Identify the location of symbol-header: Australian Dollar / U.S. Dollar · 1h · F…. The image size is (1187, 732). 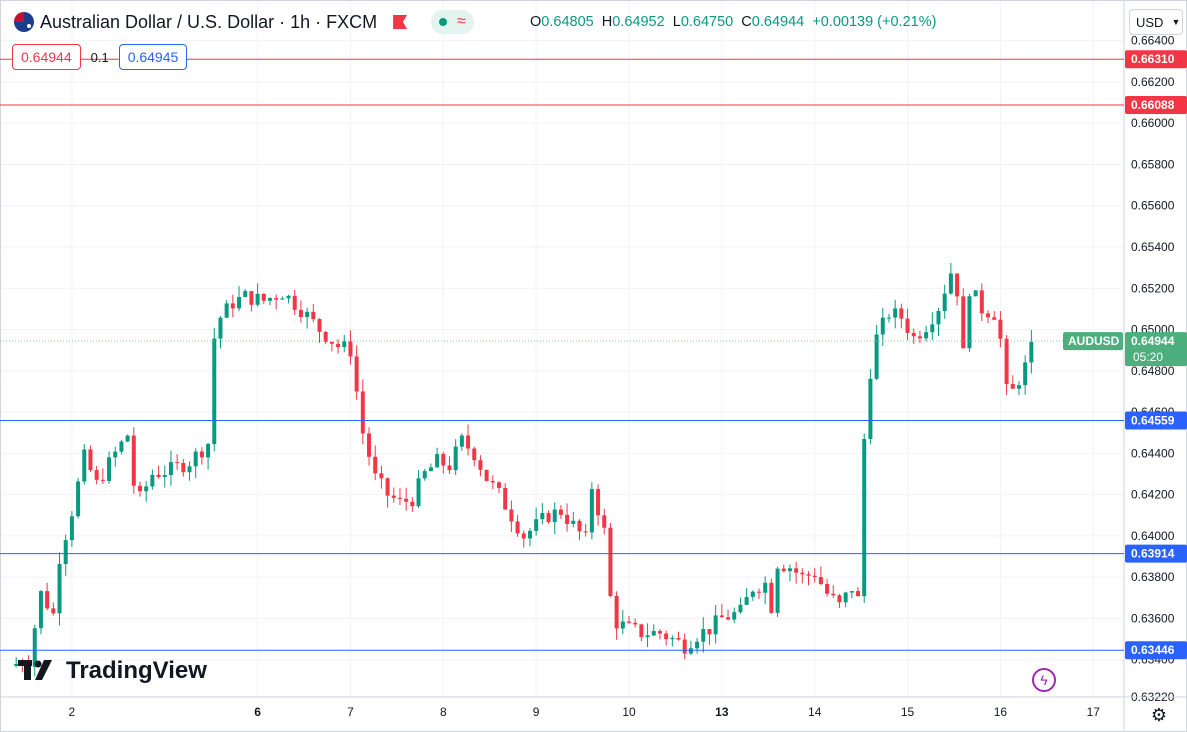
(244, 22).